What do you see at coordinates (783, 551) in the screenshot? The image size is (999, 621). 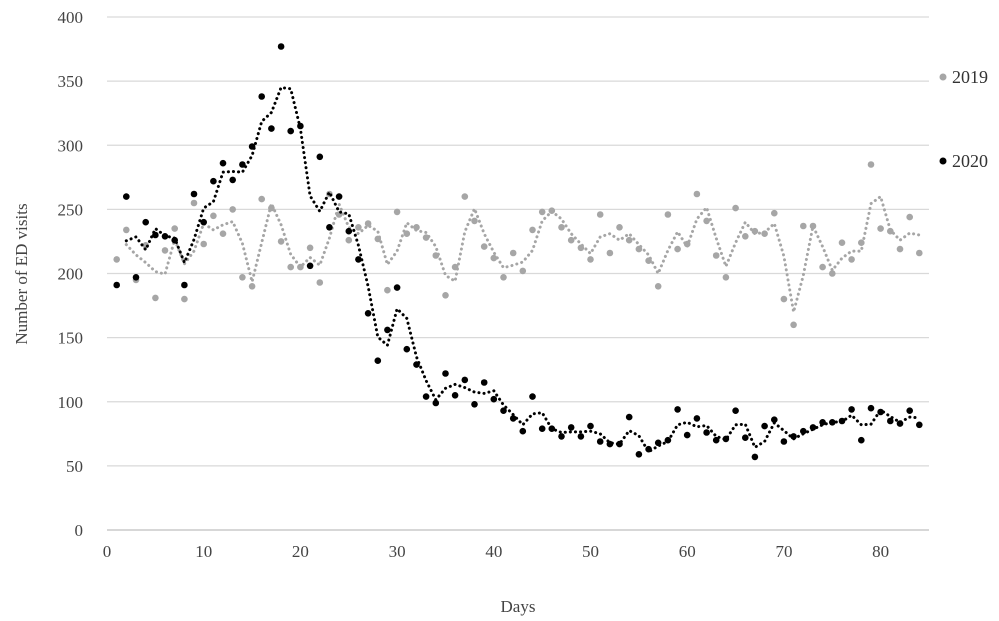 I see `x-tick-label: 70` at bounding box center [783, 551].